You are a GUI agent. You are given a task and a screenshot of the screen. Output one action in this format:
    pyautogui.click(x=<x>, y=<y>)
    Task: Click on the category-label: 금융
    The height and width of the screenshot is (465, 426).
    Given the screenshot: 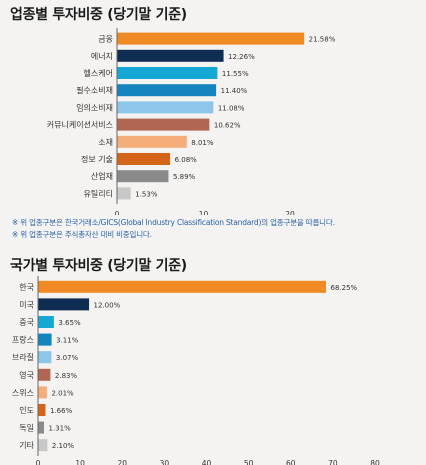 What is the action you would take?
    pyautogui.click(x=105, y=39)
    